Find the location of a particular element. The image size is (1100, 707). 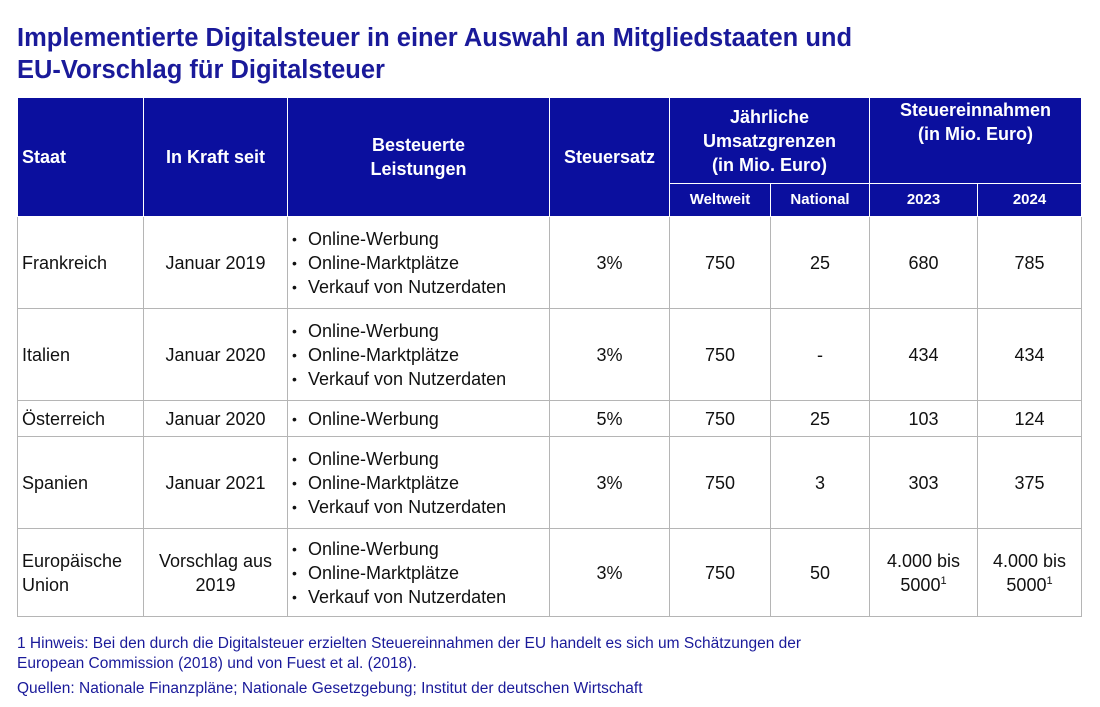

cell-leistungen: Online-Werbung is located at coordinates (418, 418).